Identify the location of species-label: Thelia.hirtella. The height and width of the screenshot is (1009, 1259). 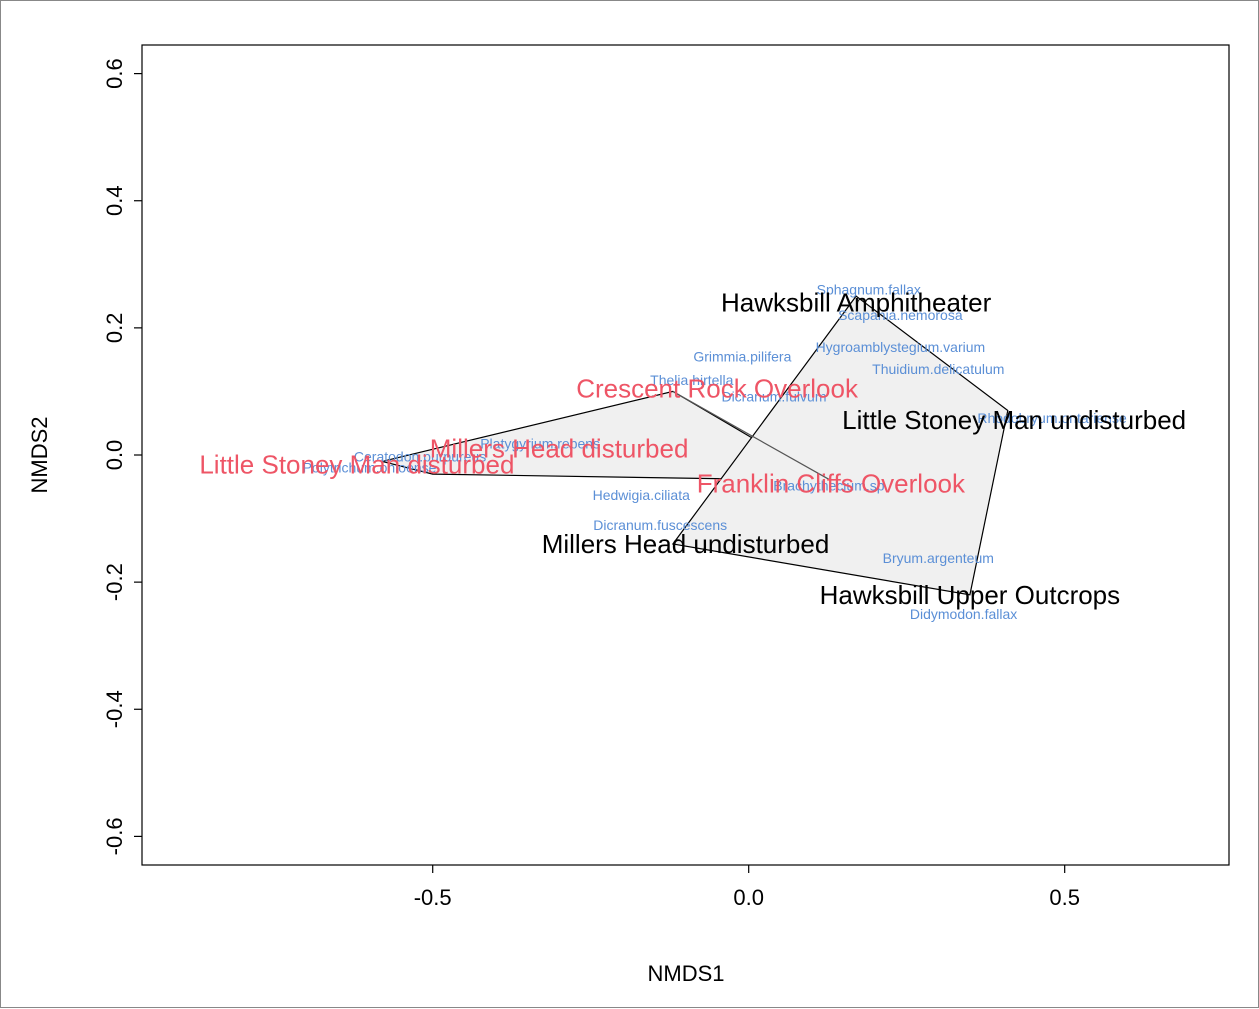
(691, 380).